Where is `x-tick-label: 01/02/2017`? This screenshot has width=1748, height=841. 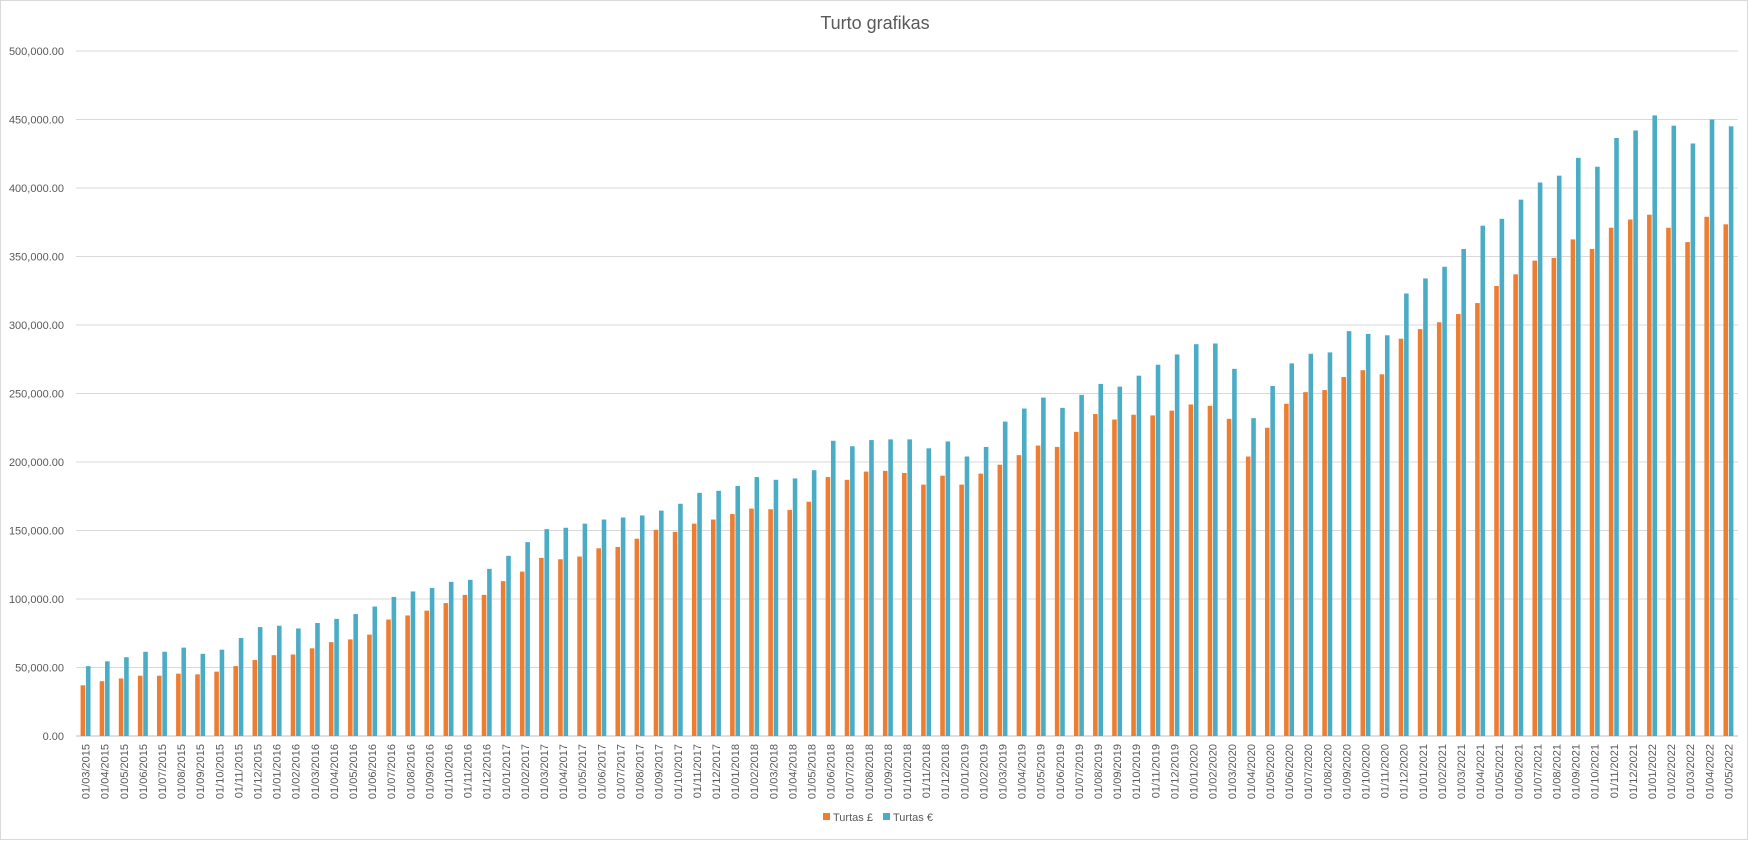
x-tick-label: 01/02/2017 is located at coordinates (526, 771).